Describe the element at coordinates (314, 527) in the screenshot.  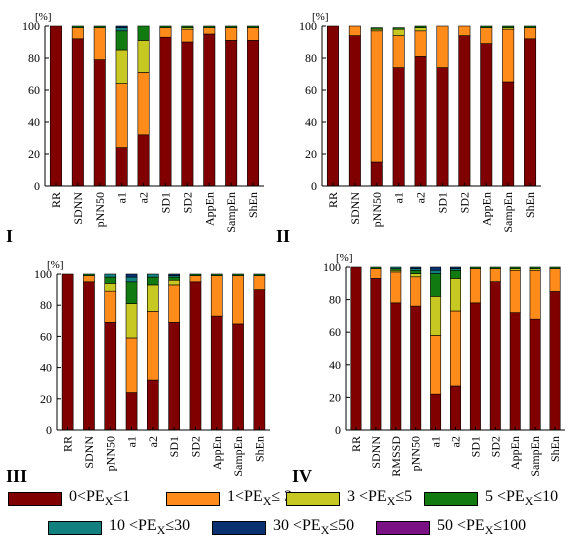
I see `legend-label: 30 <PEX≤50` at that location.